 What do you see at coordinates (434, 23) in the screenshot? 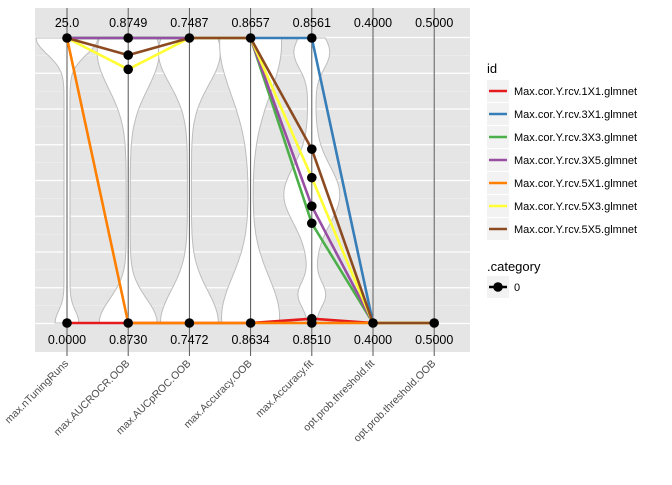
I see `axis-top-value: 0.5000` at bounding box center [434, 23].